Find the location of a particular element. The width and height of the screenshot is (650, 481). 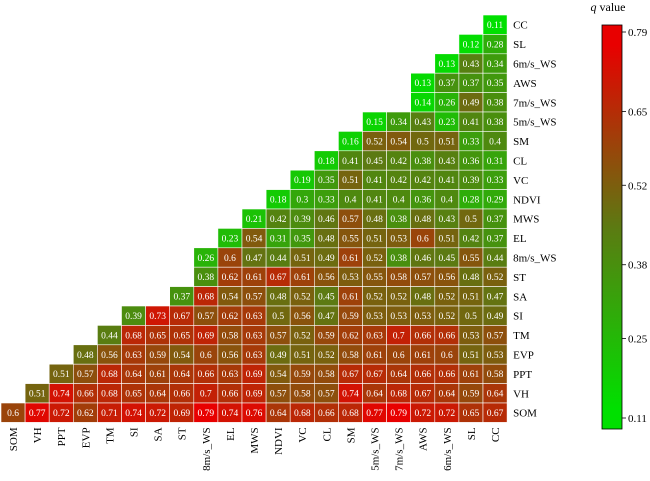

cell-value-label: 0.21 is located at coordinates (254, 220).